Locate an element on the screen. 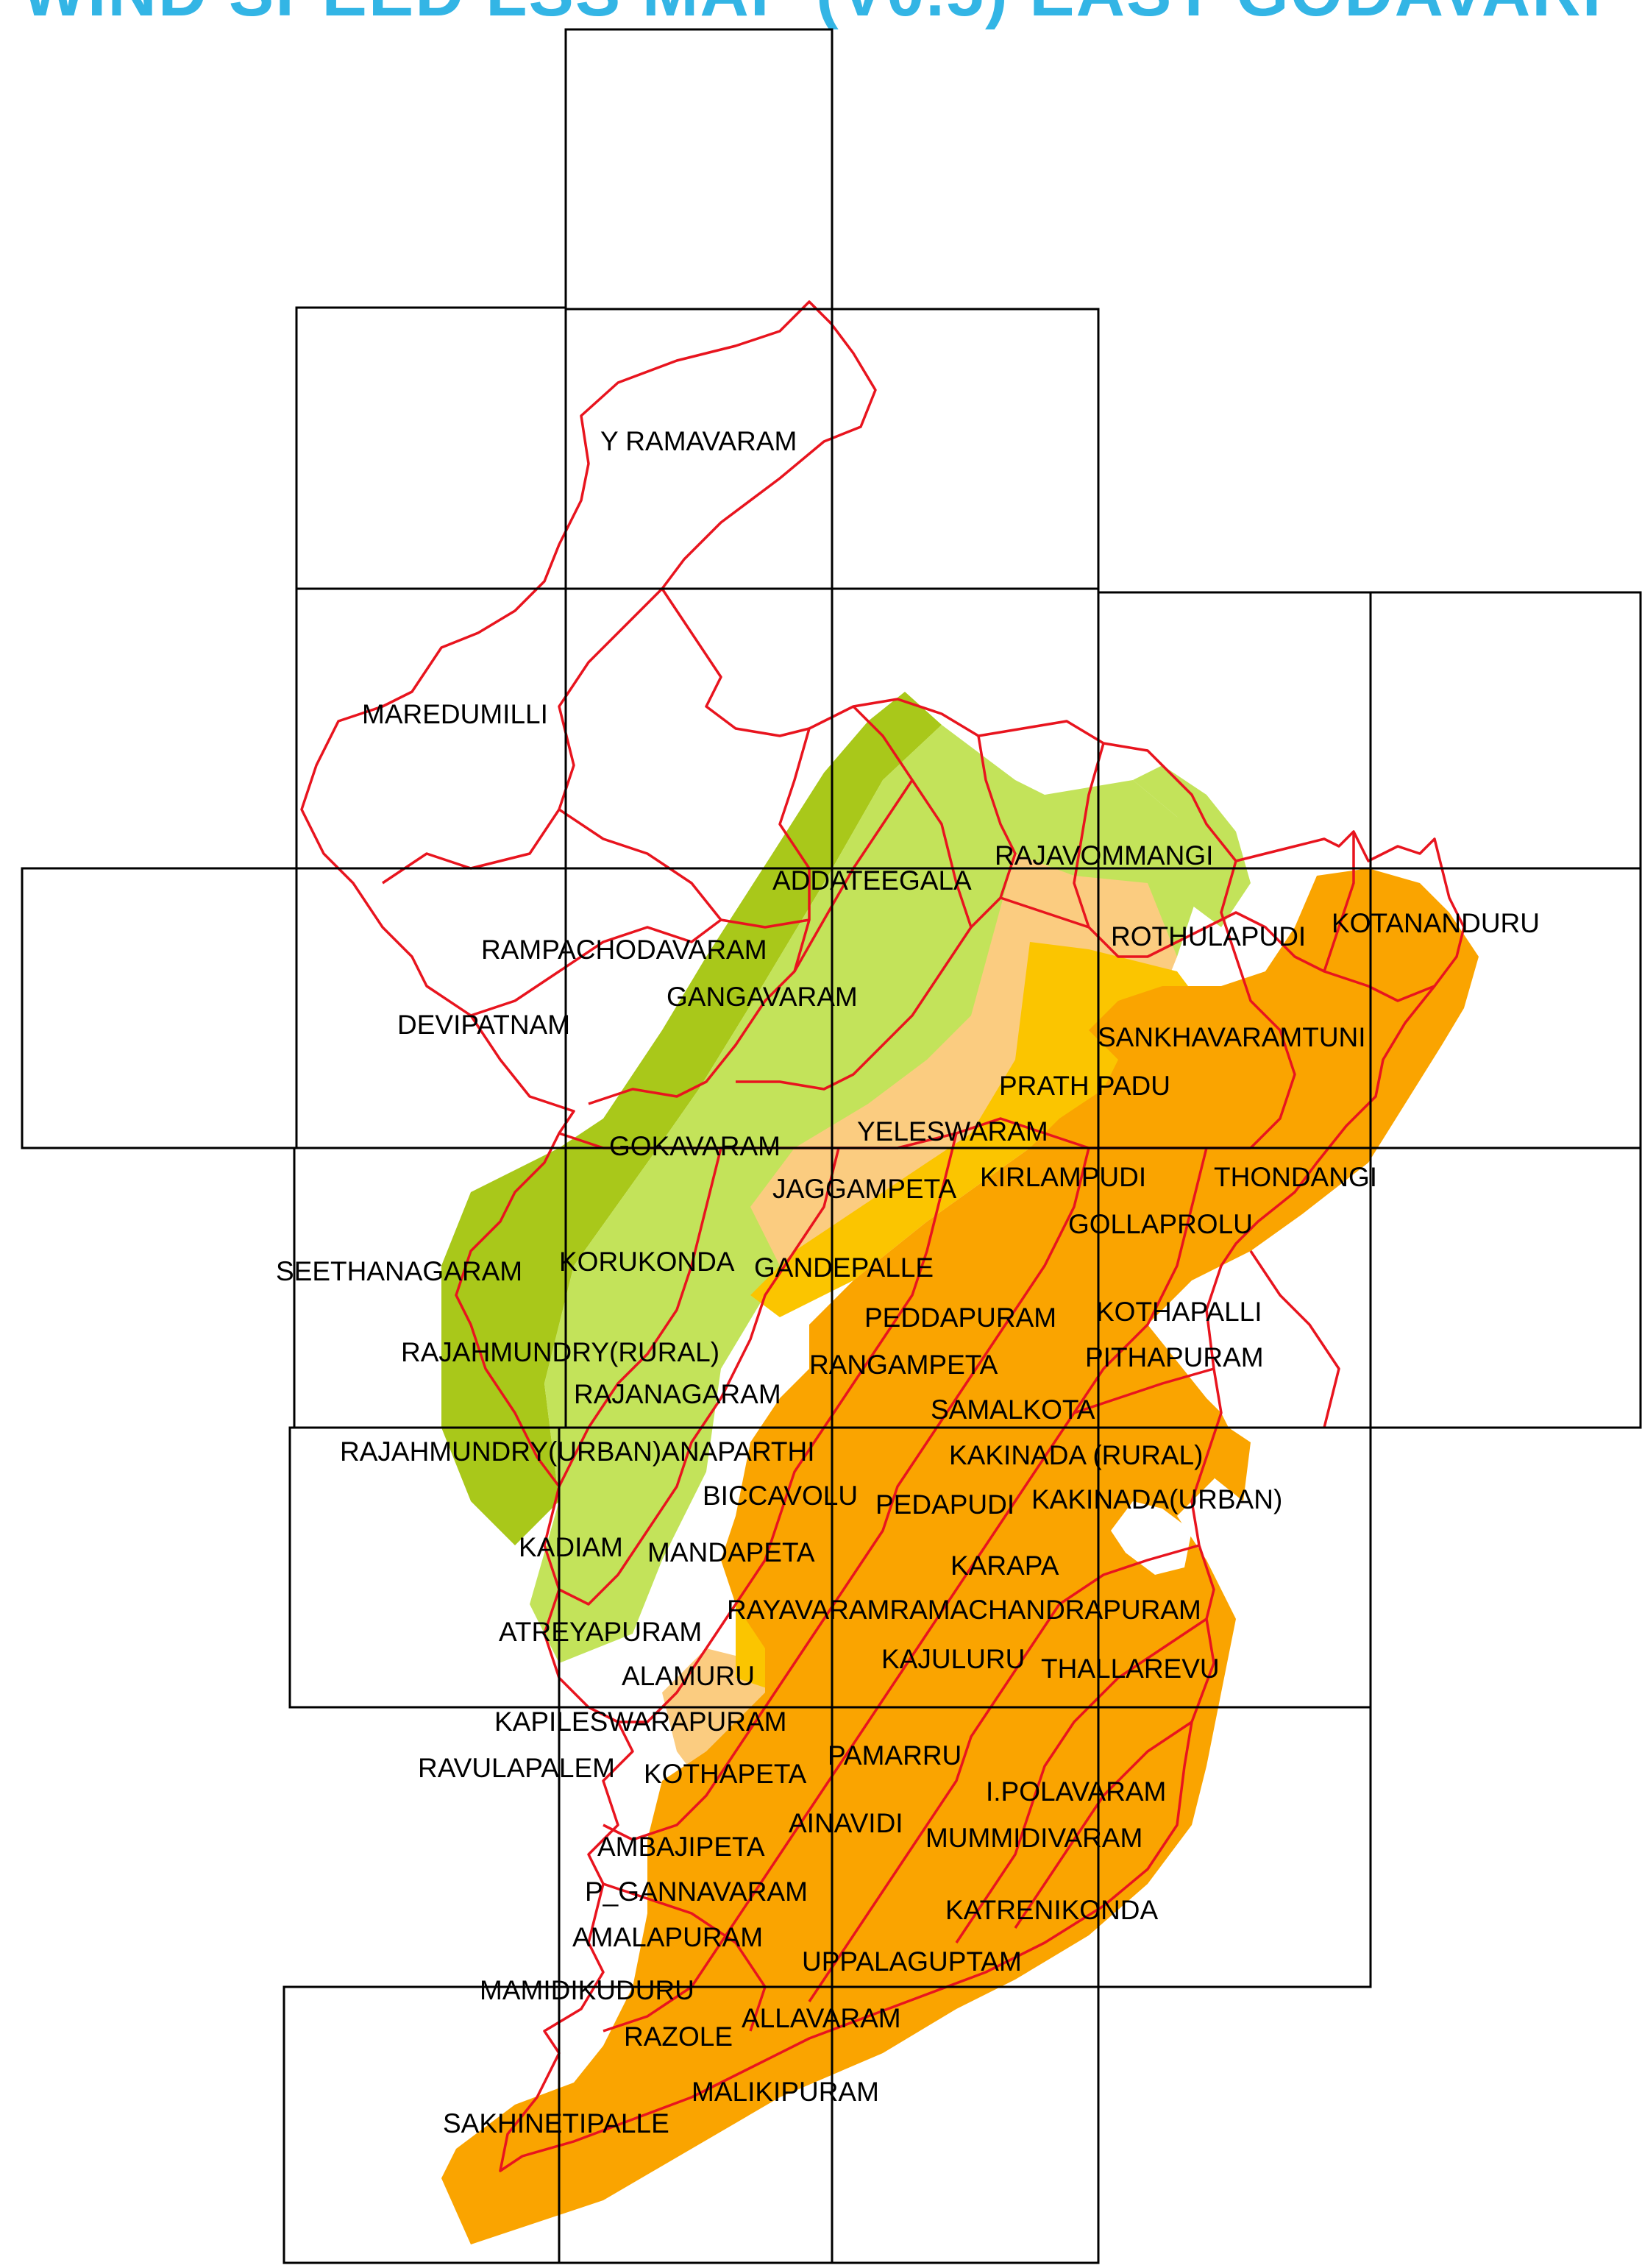 Image resolution: width=1642 pixels, height=2268 pixels. mandal-label: MALIKIPURAM is located at coordinates (785, 2092).